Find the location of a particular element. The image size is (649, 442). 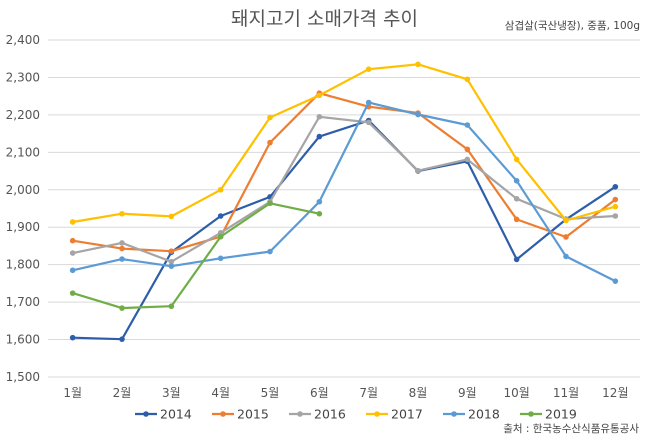

legend-marker-2014 is located at coordinates (146, 414).